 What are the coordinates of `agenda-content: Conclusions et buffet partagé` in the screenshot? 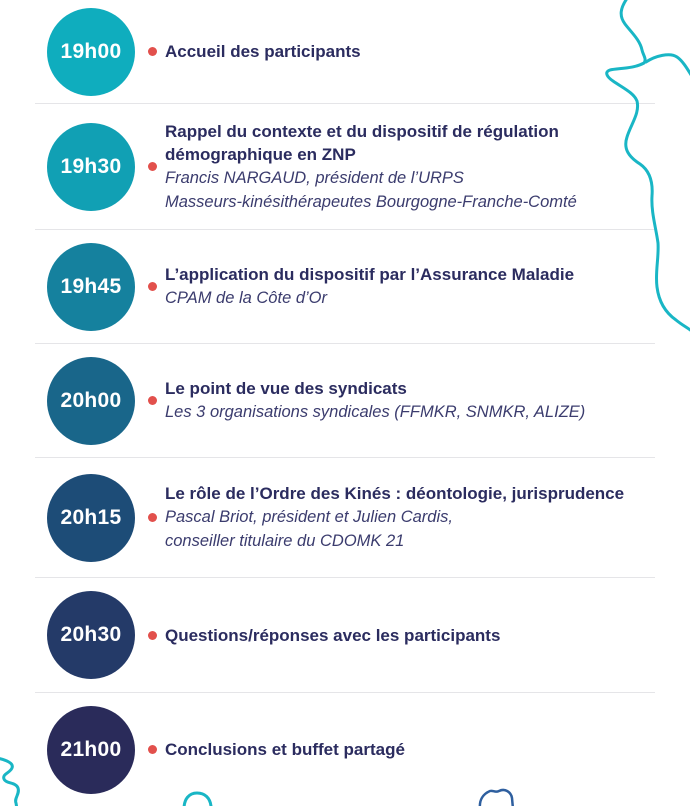 It's located at (285, 749).